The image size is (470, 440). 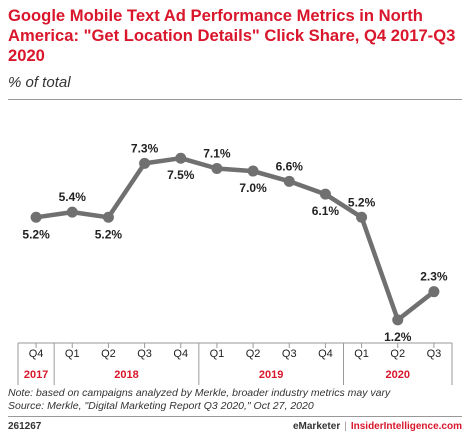 I want to click on year-groups: 2017 2018 2019 2020, so click(x=235, y=364).